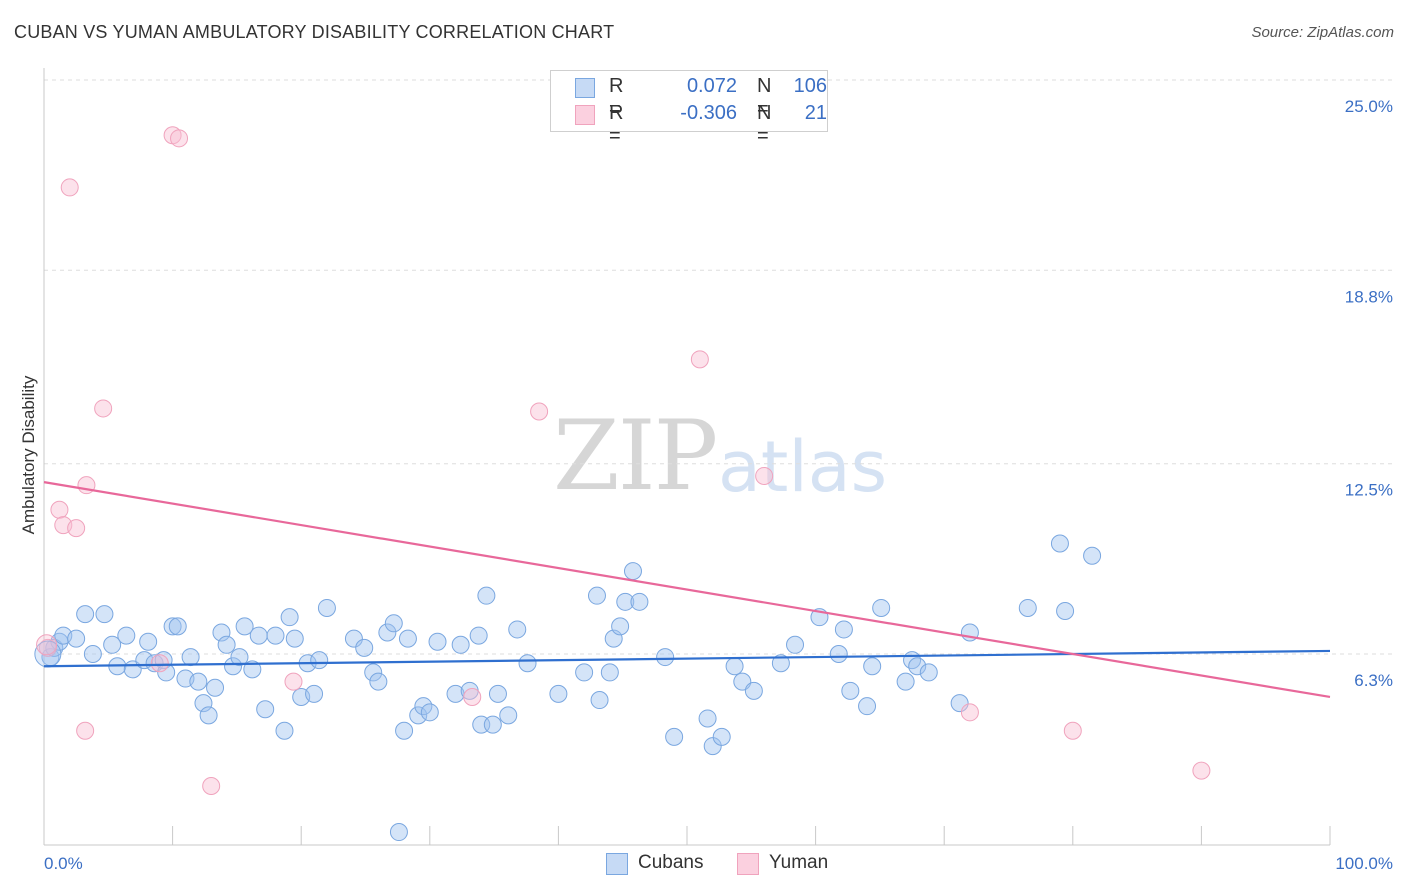 Image resolution: width=1406 pixels, height=892 pixels. I want to click on y-axis-label: Ambulatory Disability, so click(28, 454).